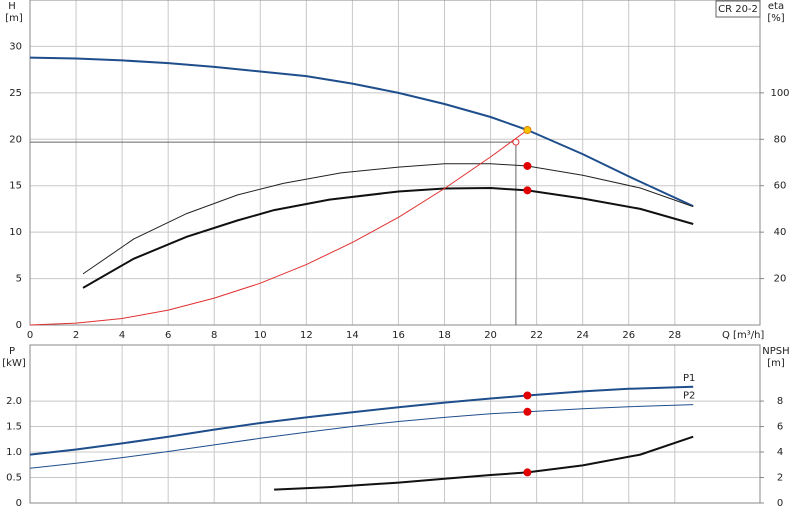 This screenshot has width=800, height=520. Describe the element at coordinates (12, 351) in the screenshot. I see `y-label: P` at that location.